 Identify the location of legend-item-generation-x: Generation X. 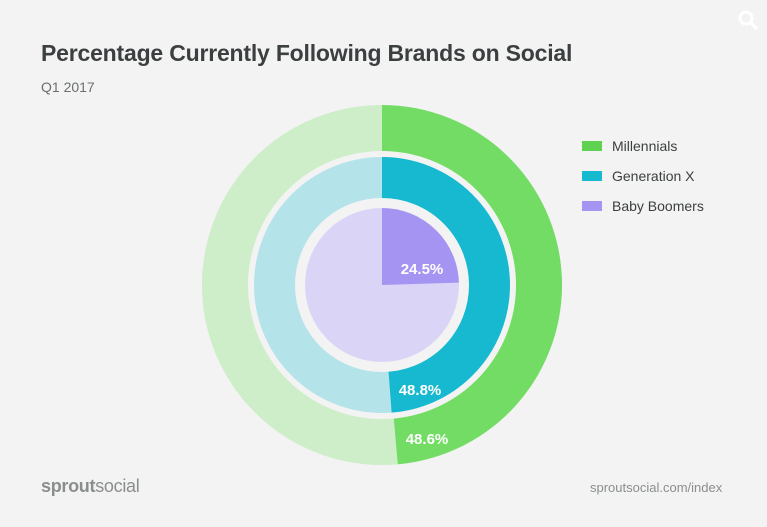
(643, 176).